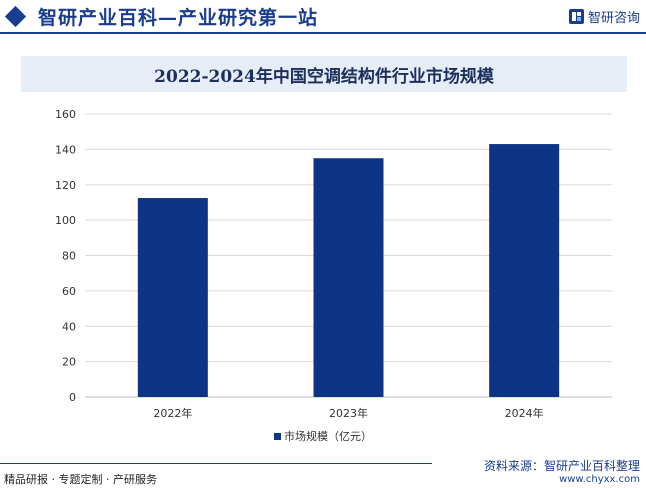 The width and height of the screenshot is (646, 488). Describe the element at coordinates (69, 326) in the screenshot. I see `y-tick-label: 40` at that location.